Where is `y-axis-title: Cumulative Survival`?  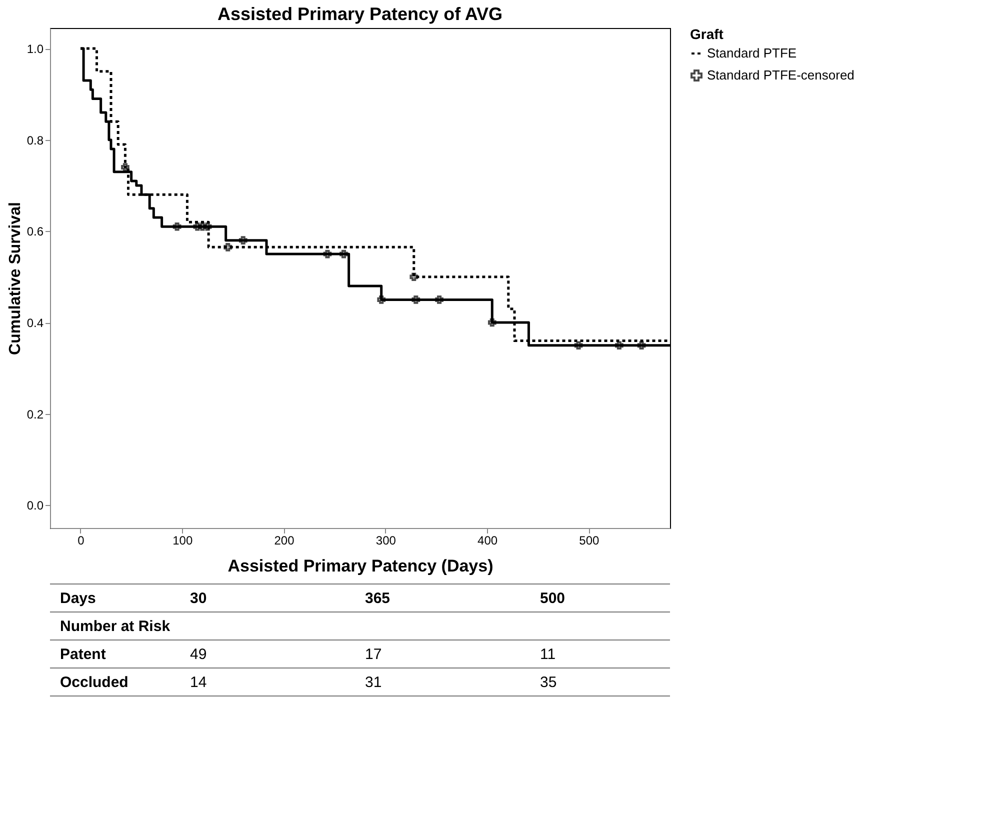
y-axis-title: Cumulative Survival is located at coordinates (15, 278).